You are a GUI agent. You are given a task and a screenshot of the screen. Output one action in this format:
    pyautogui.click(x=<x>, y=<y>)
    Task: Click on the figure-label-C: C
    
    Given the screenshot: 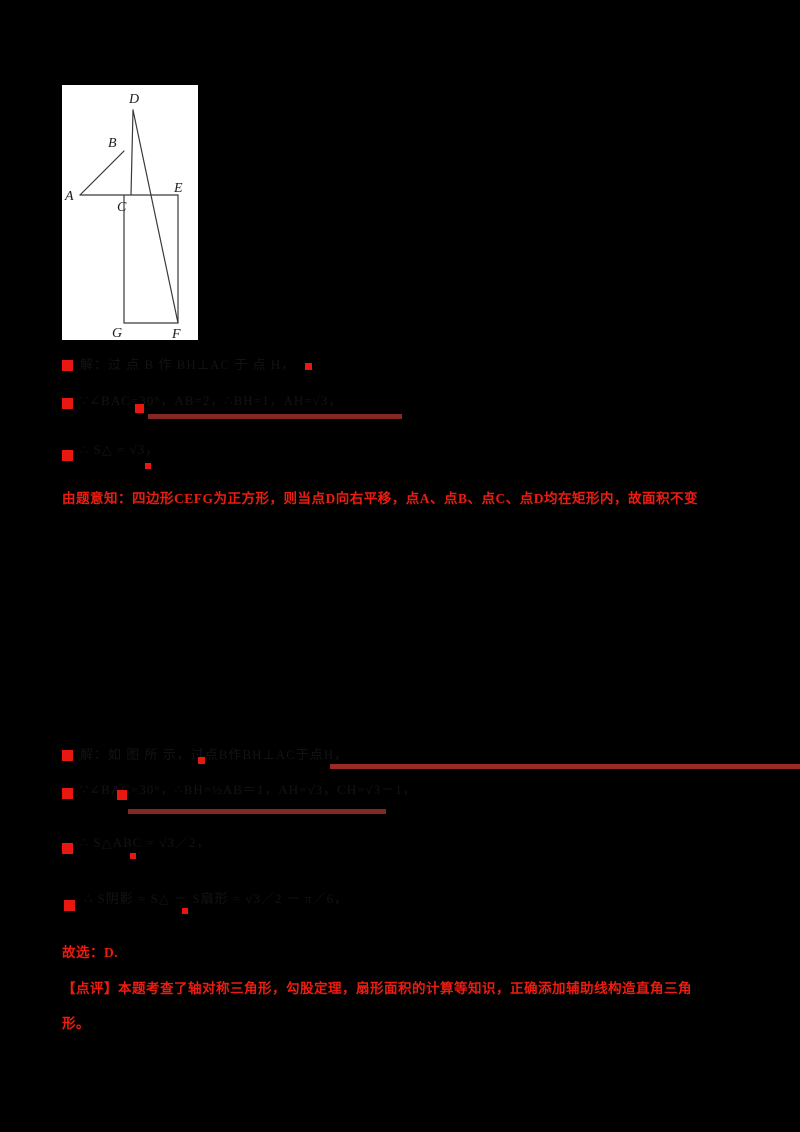 What is the action you would take?
    pyautogui.click(x=122, y=207)
    